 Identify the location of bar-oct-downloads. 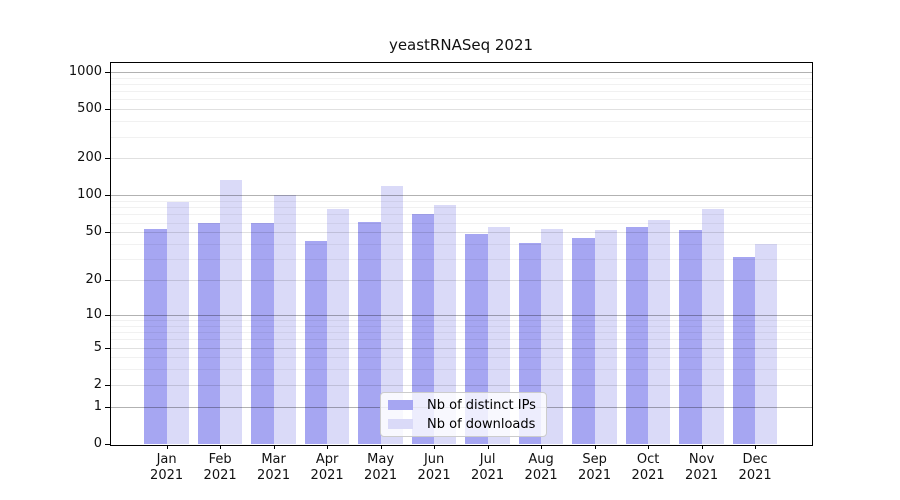
(659, 332).